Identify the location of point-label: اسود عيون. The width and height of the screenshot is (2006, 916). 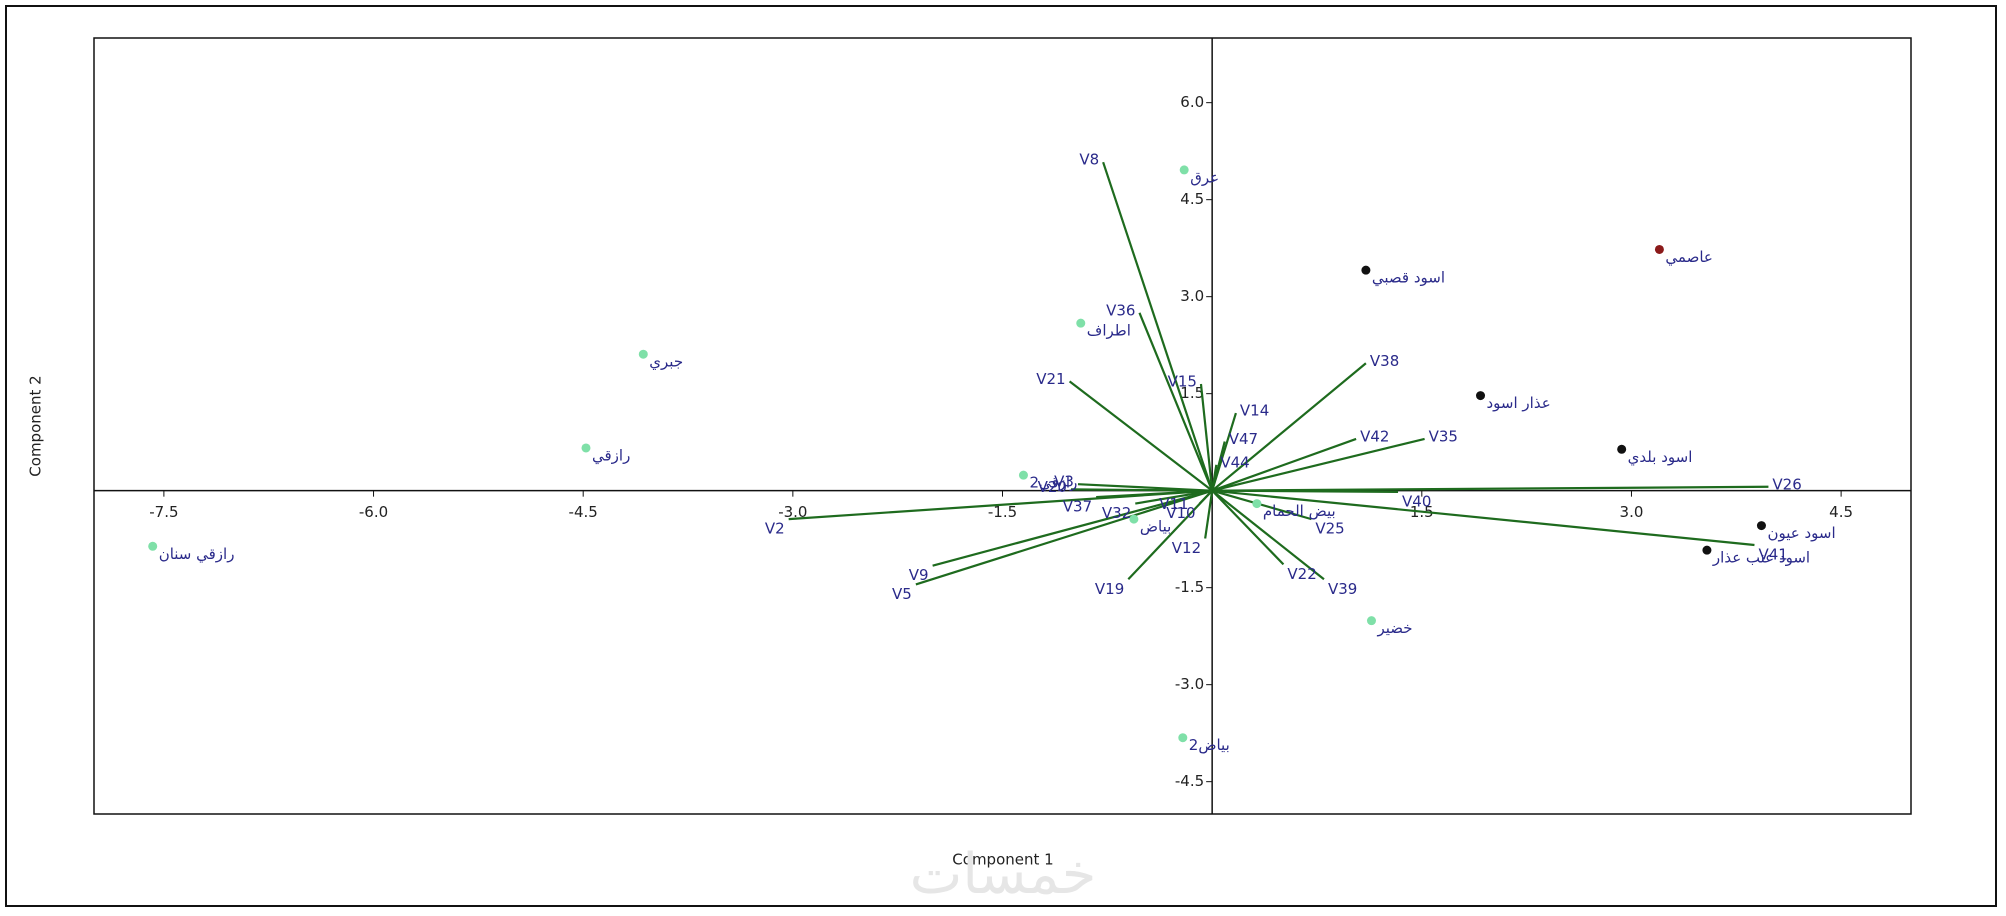
(1801, 533).